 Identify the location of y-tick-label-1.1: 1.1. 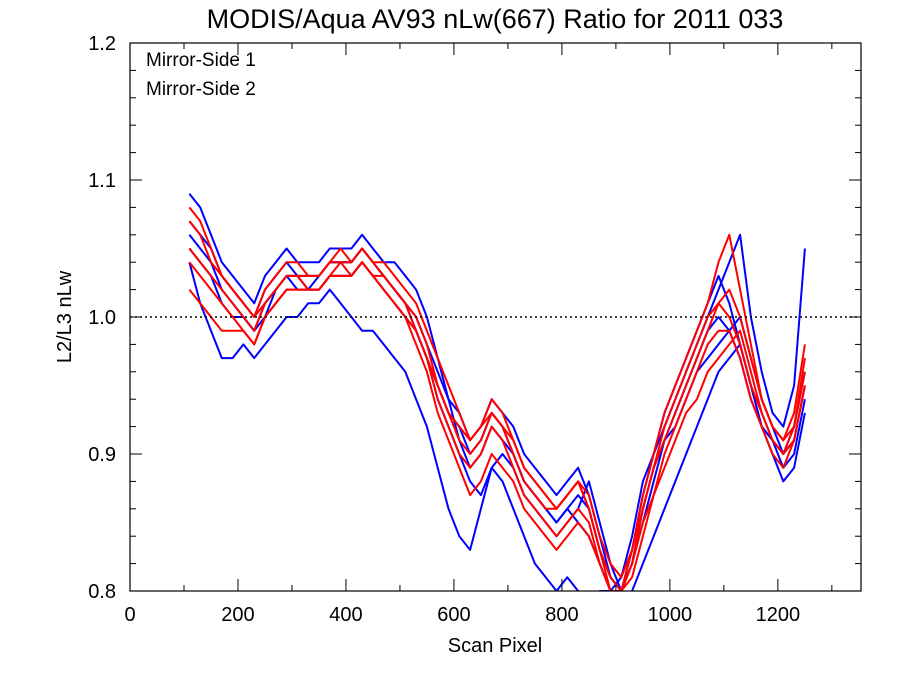
(102, 181).